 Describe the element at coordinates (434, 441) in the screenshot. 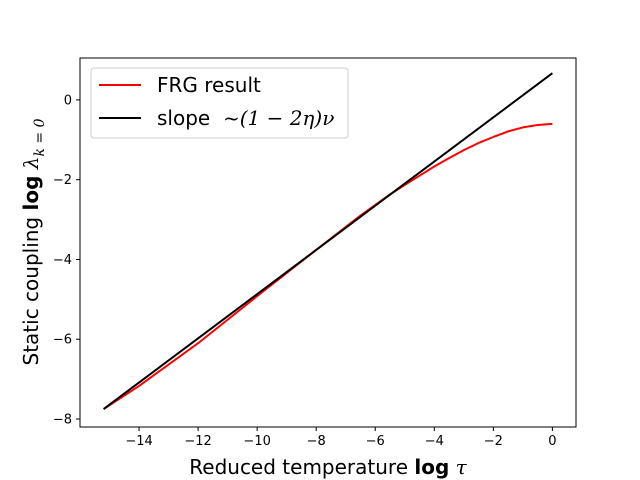

I see `x-tick-label: −4` at that location.